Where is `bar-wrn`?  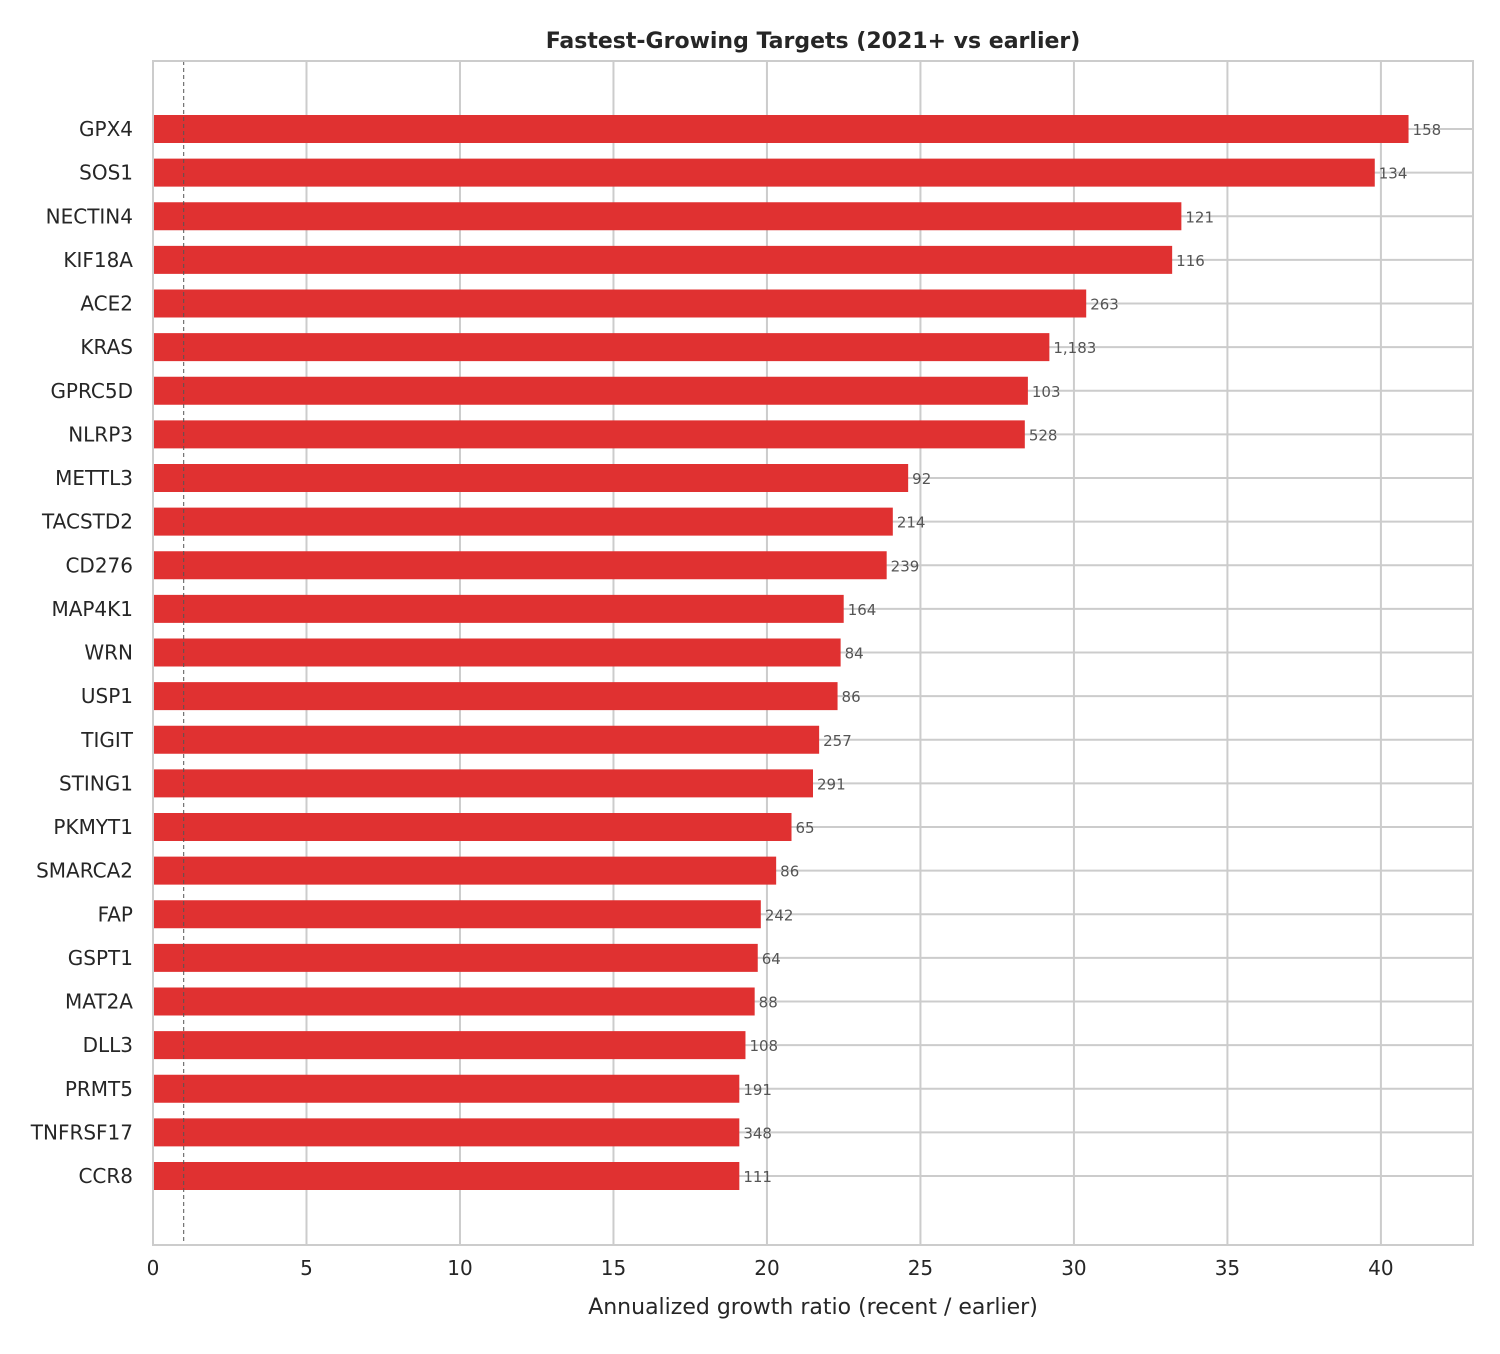
bar-wrn is located at coordinates (497, 652).